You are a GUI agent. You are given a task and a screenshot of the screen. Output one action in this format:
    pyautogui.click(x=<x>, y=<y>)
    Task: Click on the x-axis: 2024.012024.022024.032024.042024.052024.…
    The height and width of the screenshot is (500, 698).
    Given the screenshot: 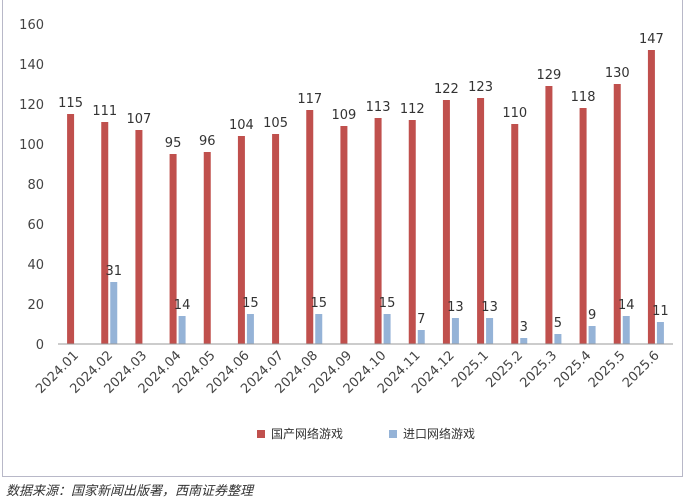 What is the action you would take?
    pyautogui.click(x=353, y=370)
    